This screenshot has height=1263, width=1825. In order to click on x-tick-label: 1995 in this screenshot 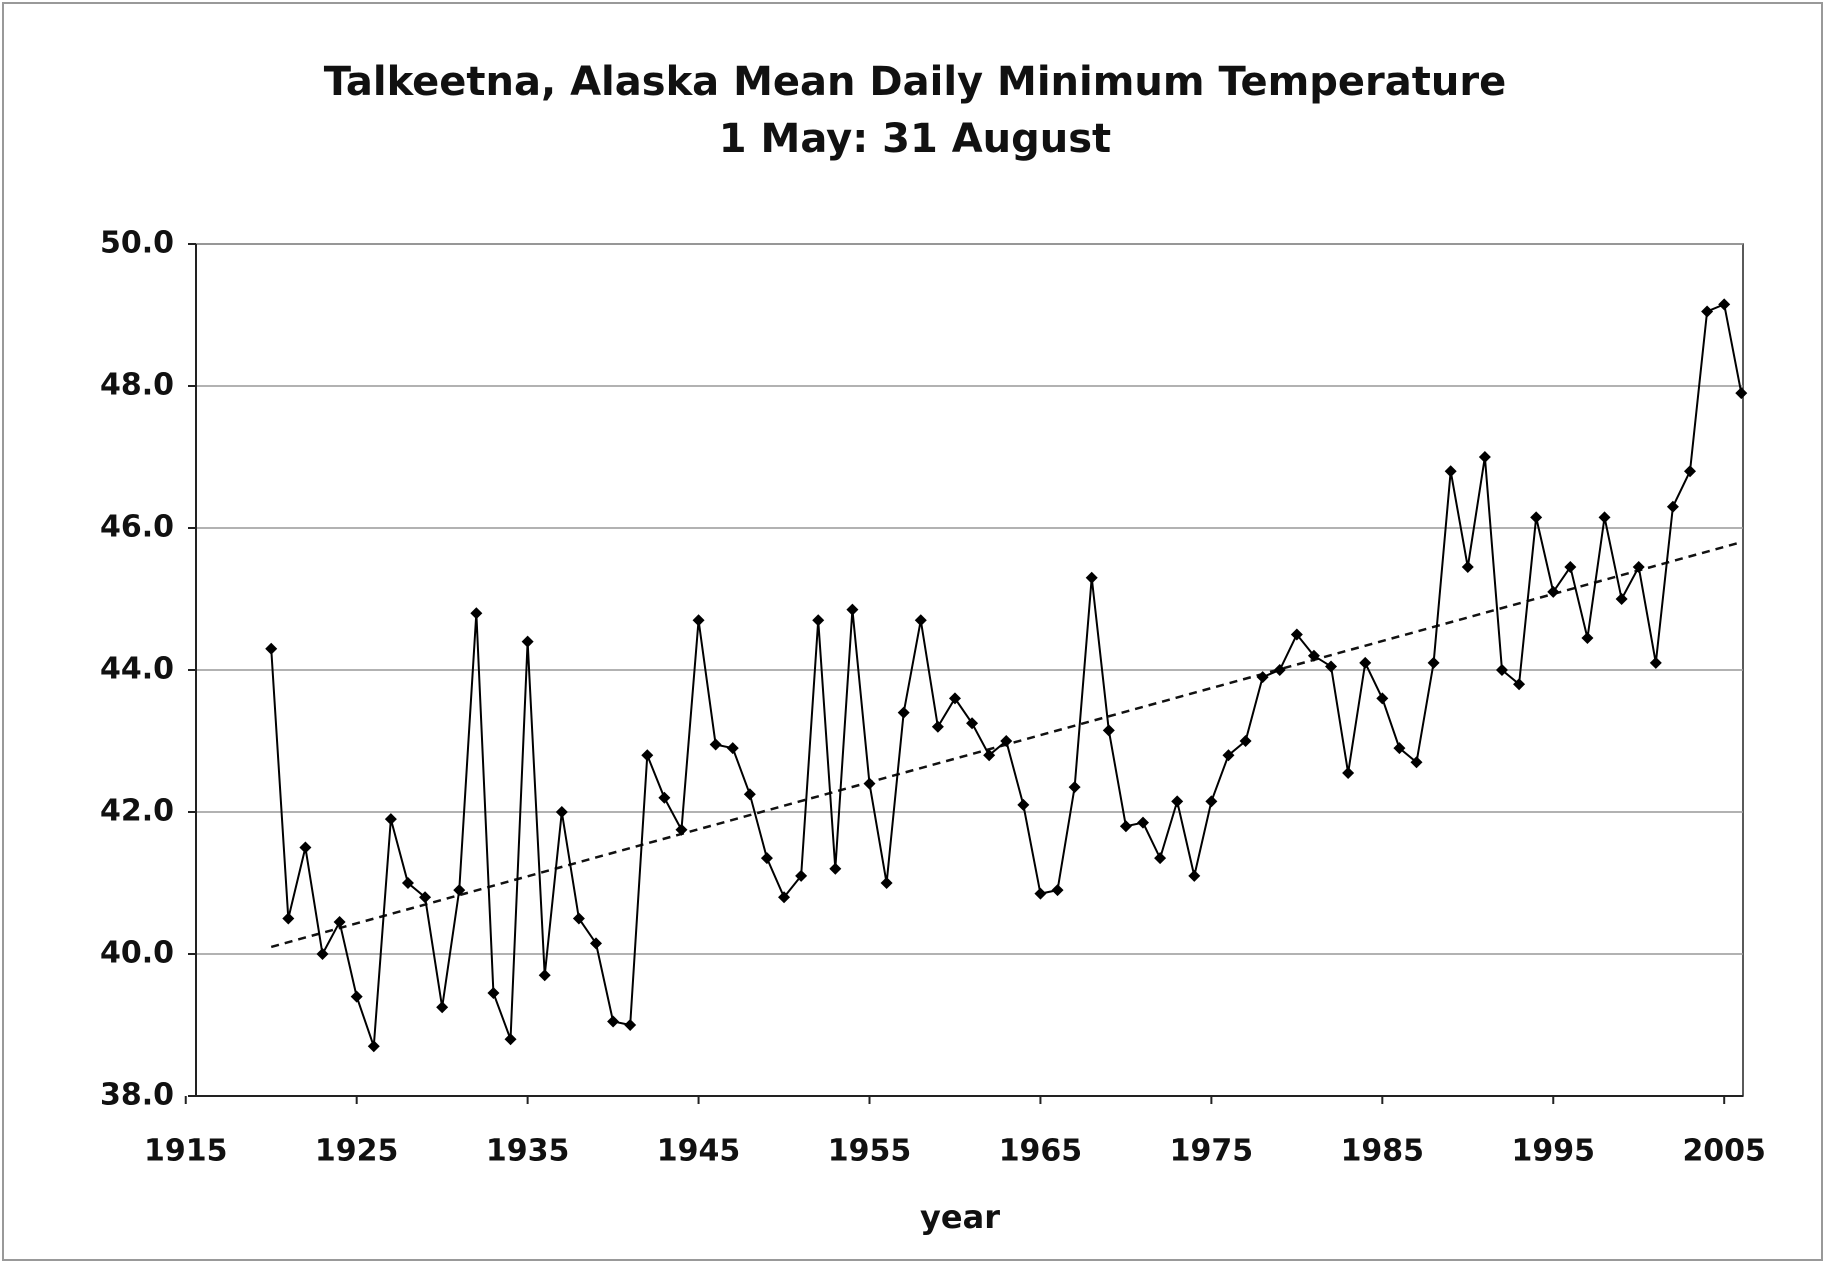, I will do `click(1554, 1151)`.